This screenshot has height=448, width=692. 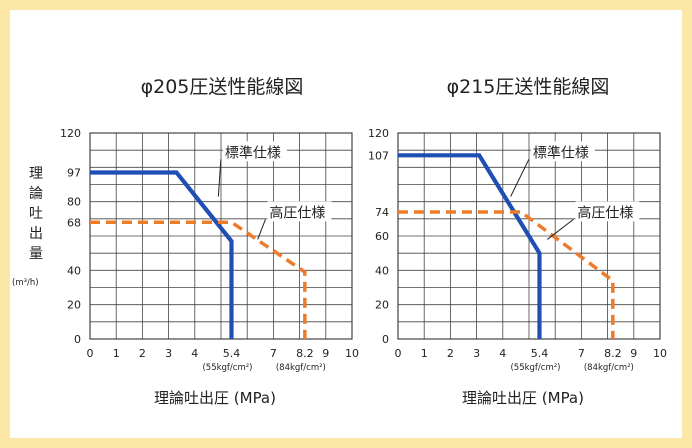 I want to click on y-tick-label: 107, so click(x=378, y=155).